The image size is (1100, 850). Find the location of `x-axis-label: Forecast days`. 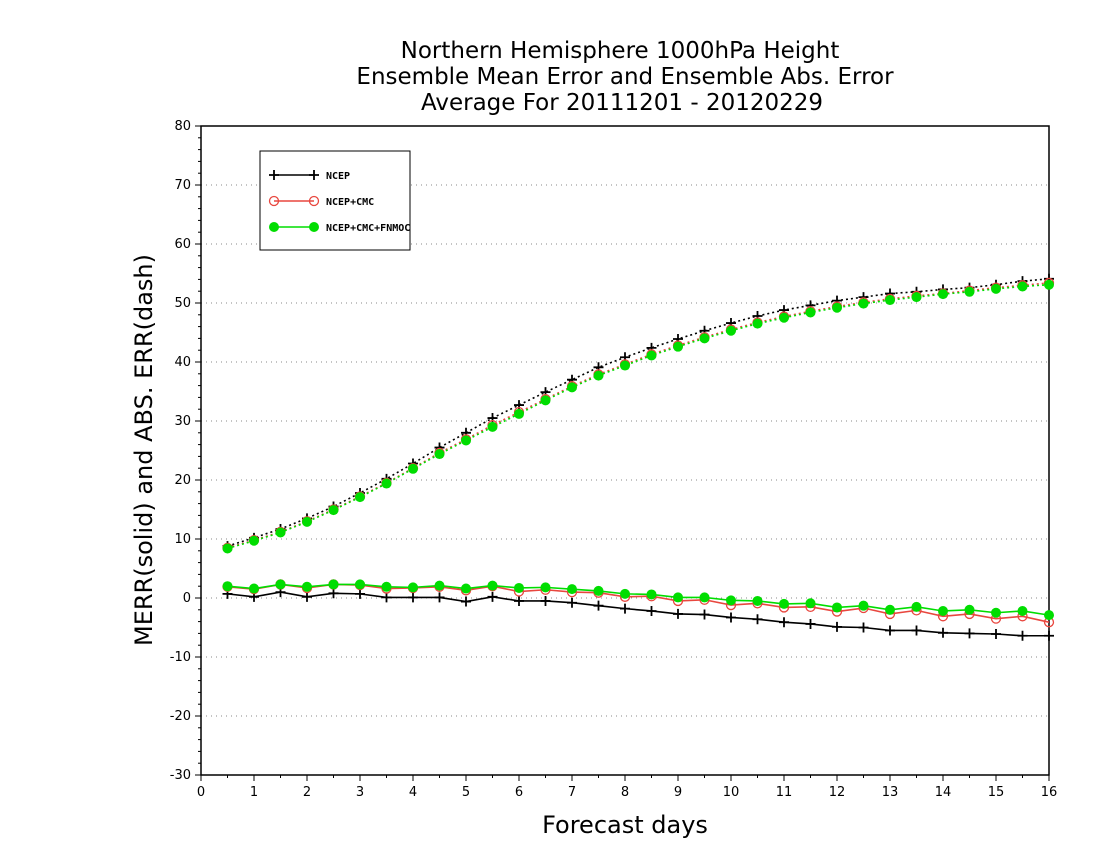

x-axis-label: Forecast days is located at coordinates (625, 825).